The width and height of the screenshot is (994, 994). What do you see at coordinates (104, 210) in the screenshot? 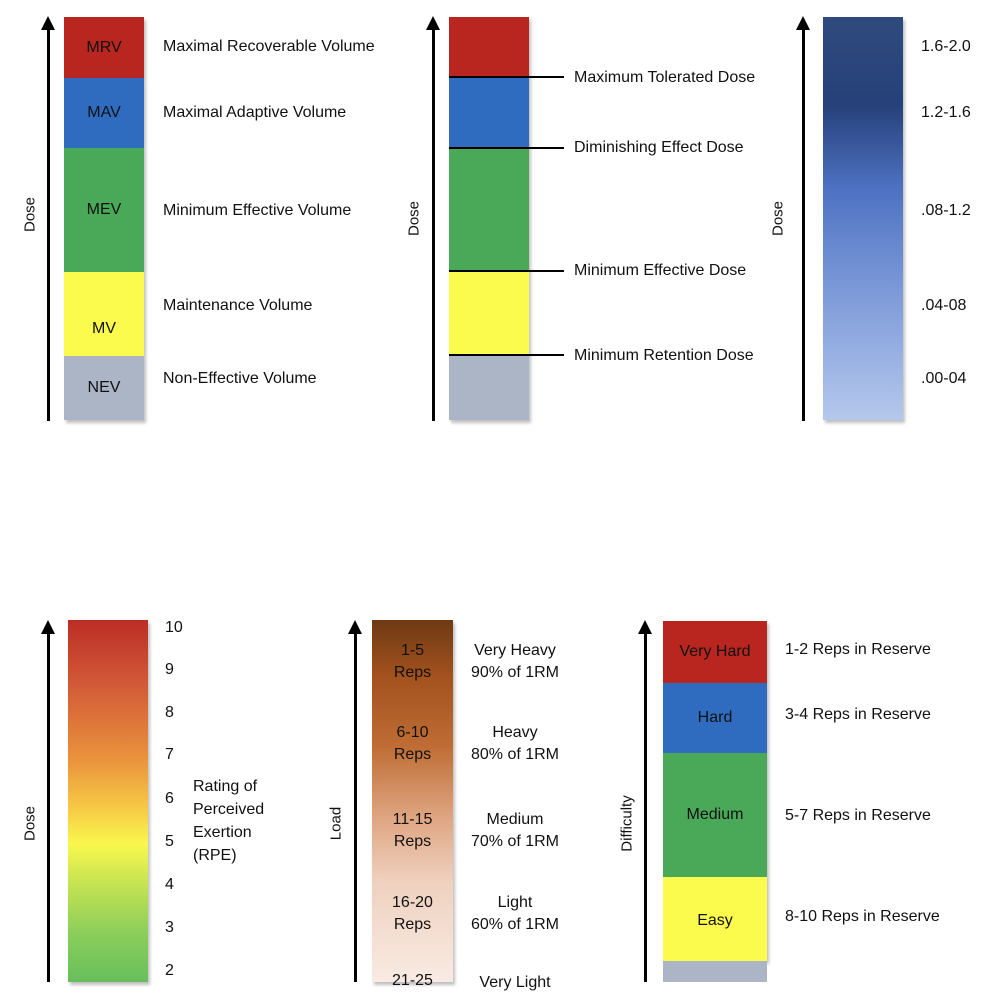
I see `band-mev: MEV` at bounding box center [104, 210].